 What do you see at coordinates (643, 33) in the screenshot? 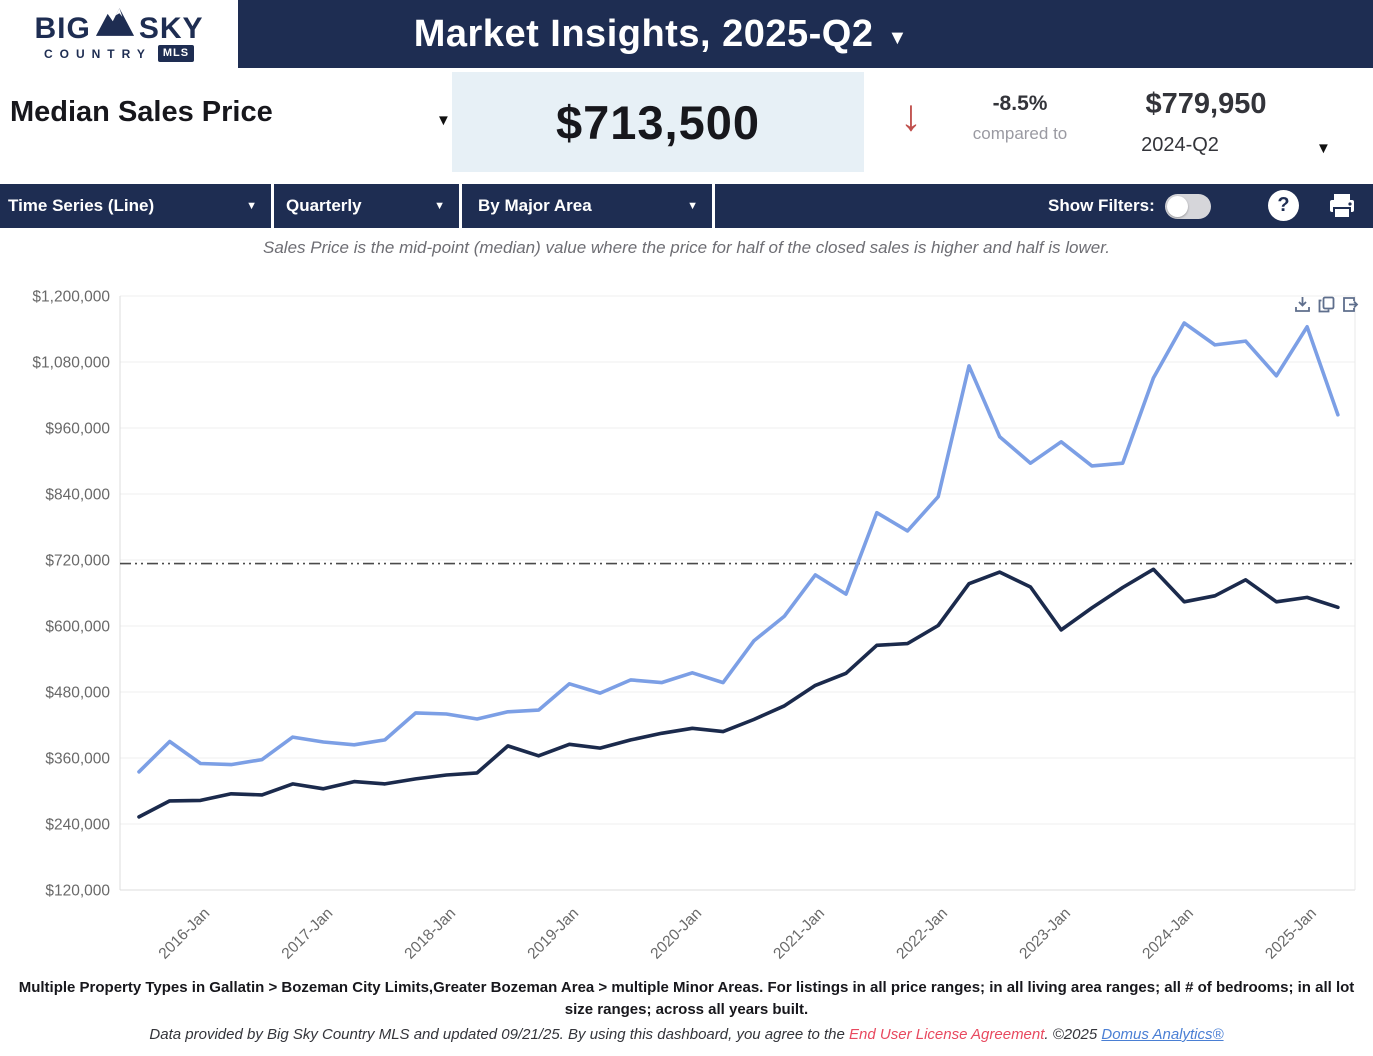
I see `page-title: Market Insights, 2025-Q2` at bounding box center [643, 33].